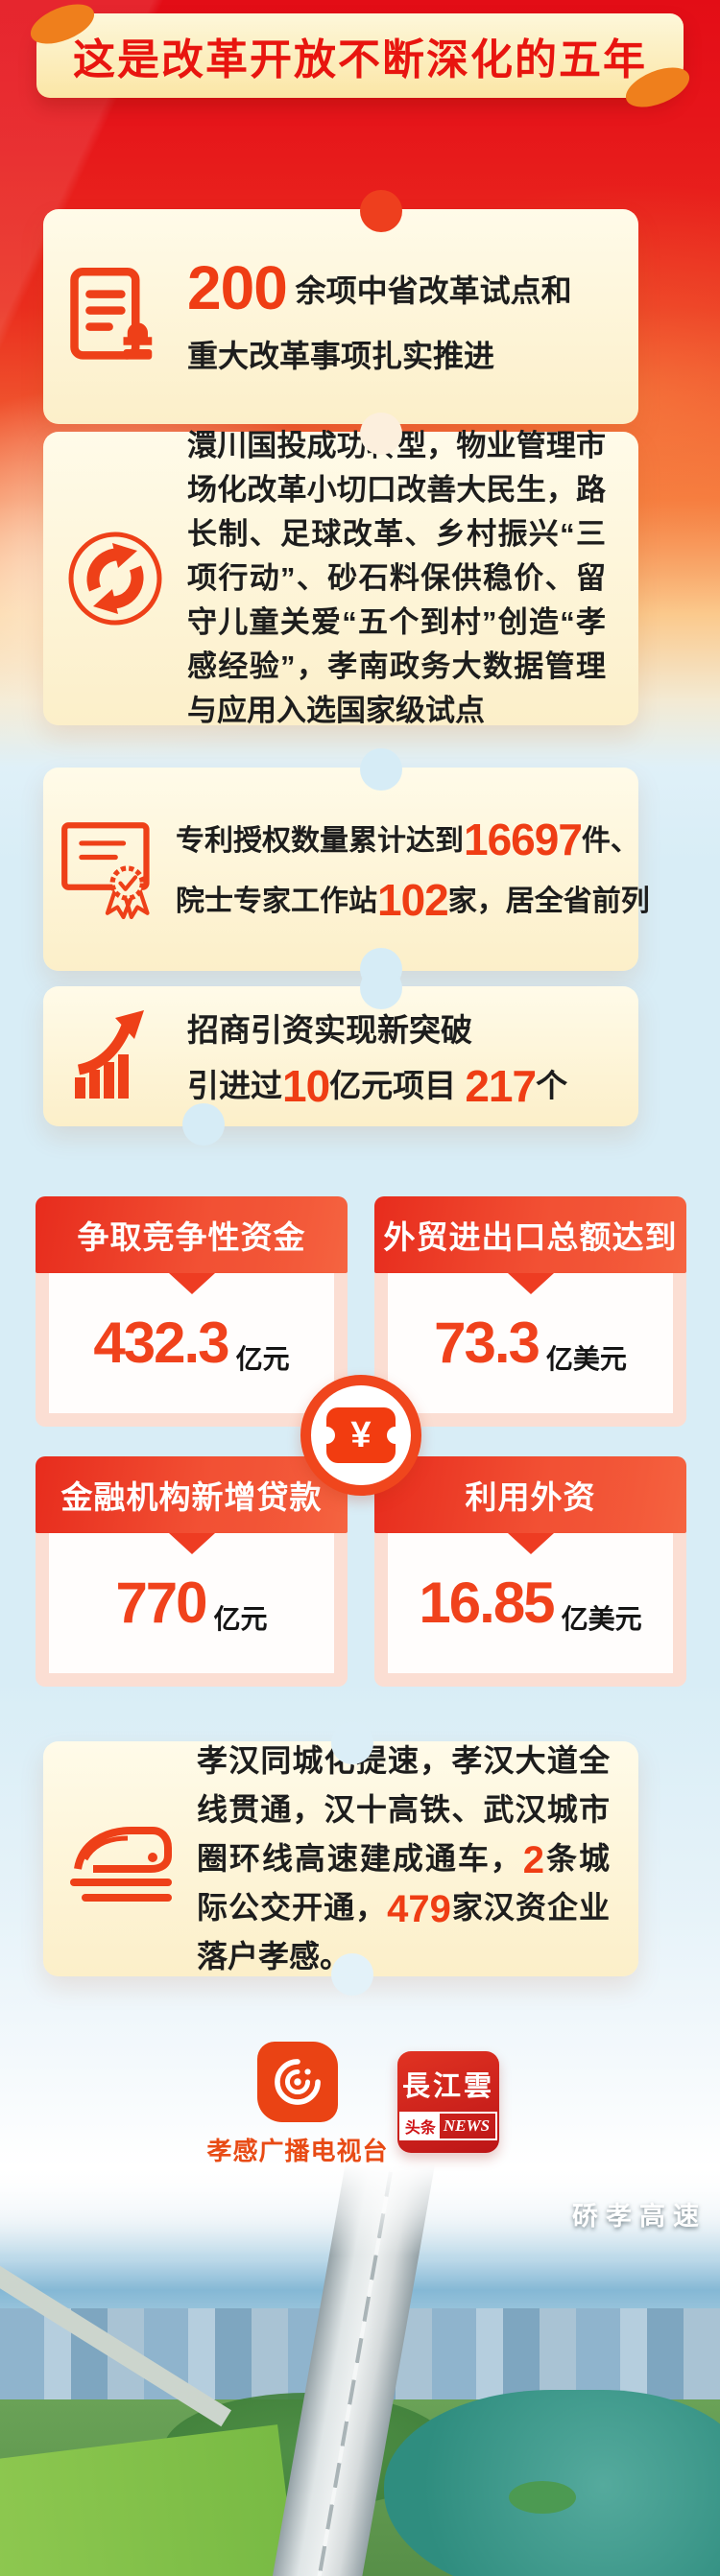 This screenshot has width=720, height=2576. I want to click on patents-line1: 专利授权数量累计达到16697件、, so click(407, 840).